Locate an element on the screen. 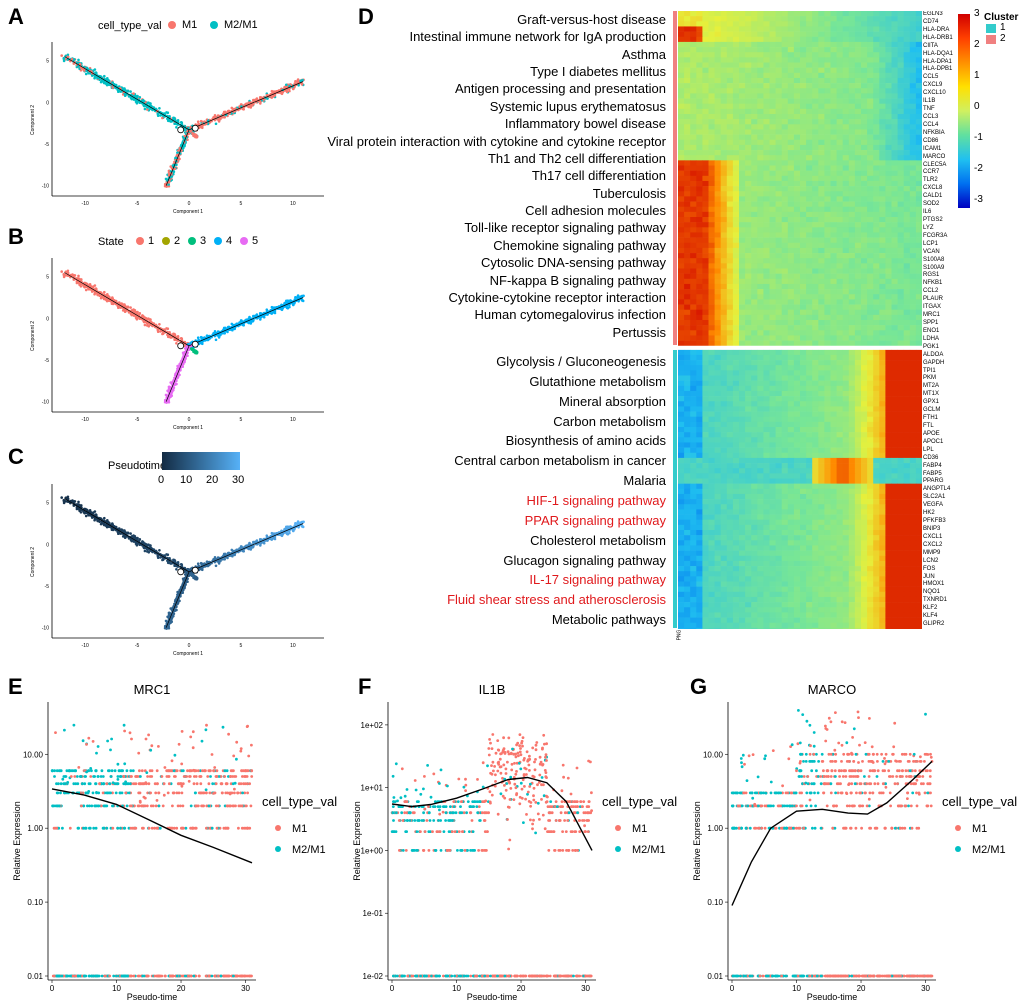 This screenshot has height=1002, width=1020. x-tick-label: -5 is located at coordinates (137, 420).